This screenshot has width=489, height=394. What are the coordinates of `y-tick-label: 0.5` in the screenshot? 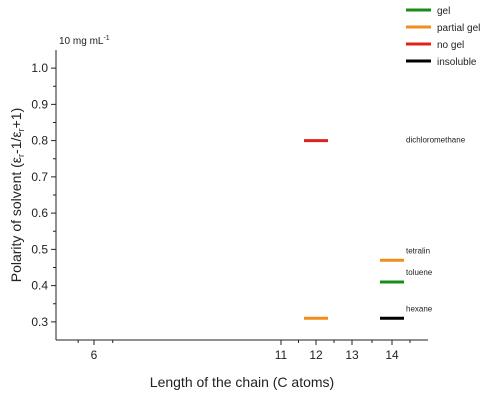 It's located at (39, 249).